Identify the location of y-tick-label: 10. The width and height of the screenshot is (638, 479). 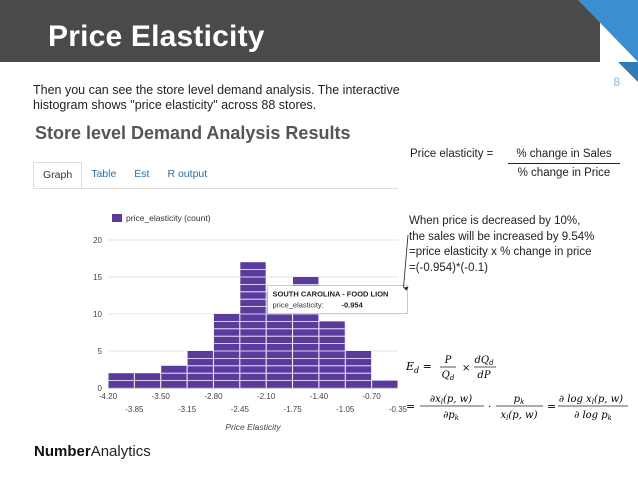
(97, 314).